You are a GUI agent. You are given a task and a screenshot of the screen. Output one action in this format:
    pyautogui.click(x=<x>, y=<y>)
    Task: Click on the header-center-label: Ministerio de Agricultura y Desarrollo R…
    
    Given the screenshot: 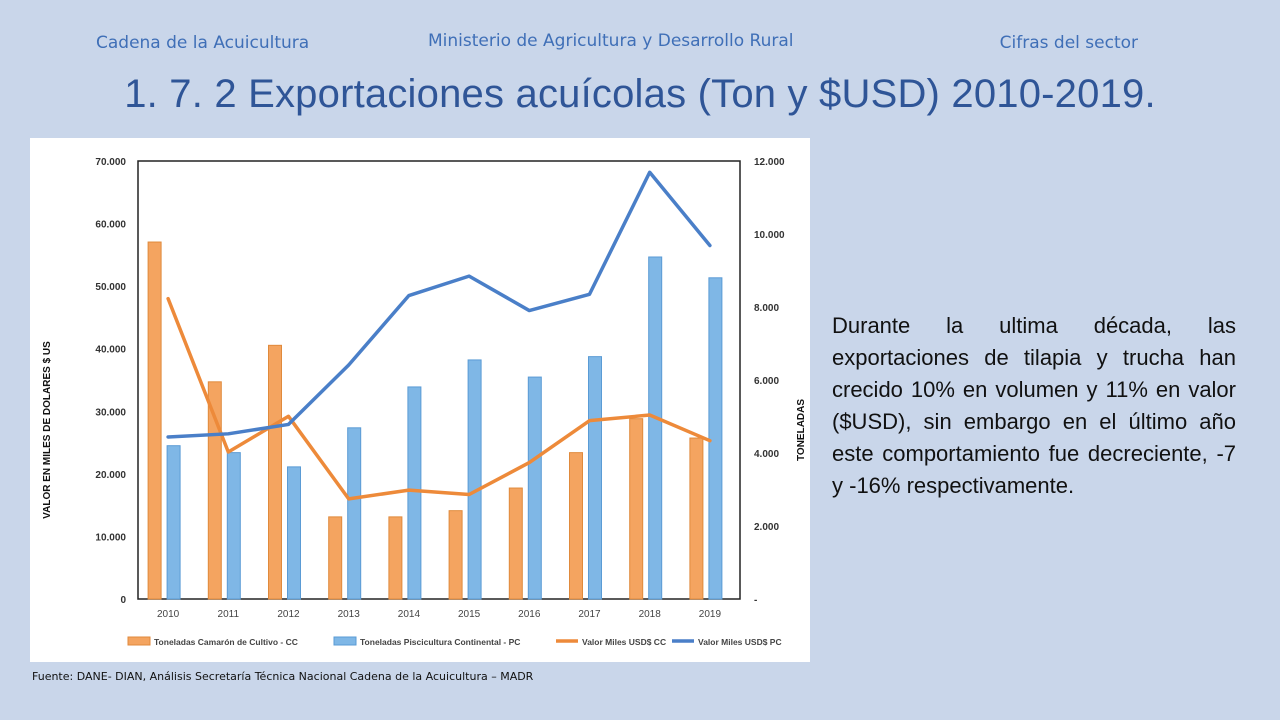 What is the action you would take?
    pyautogui.click(x=611, y=41)
    